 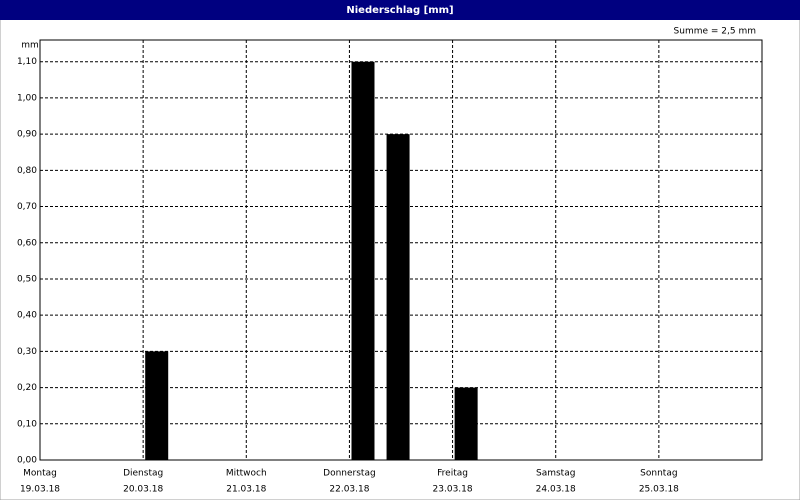 I want to click on x-tick-date: 20.03.18, so click(x=143, y=490).